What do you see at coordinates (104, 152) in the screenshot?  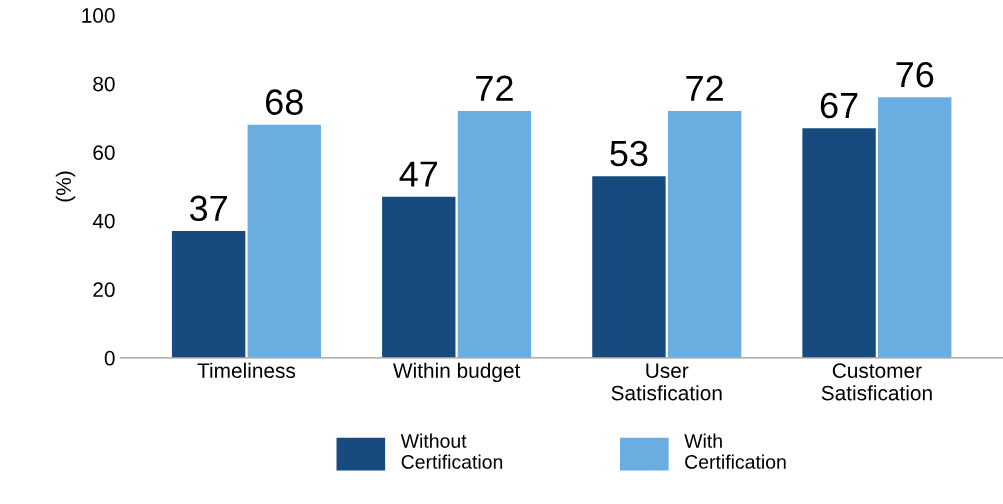 I see `y-tick-label: 60` at bounding box center [104, 152].